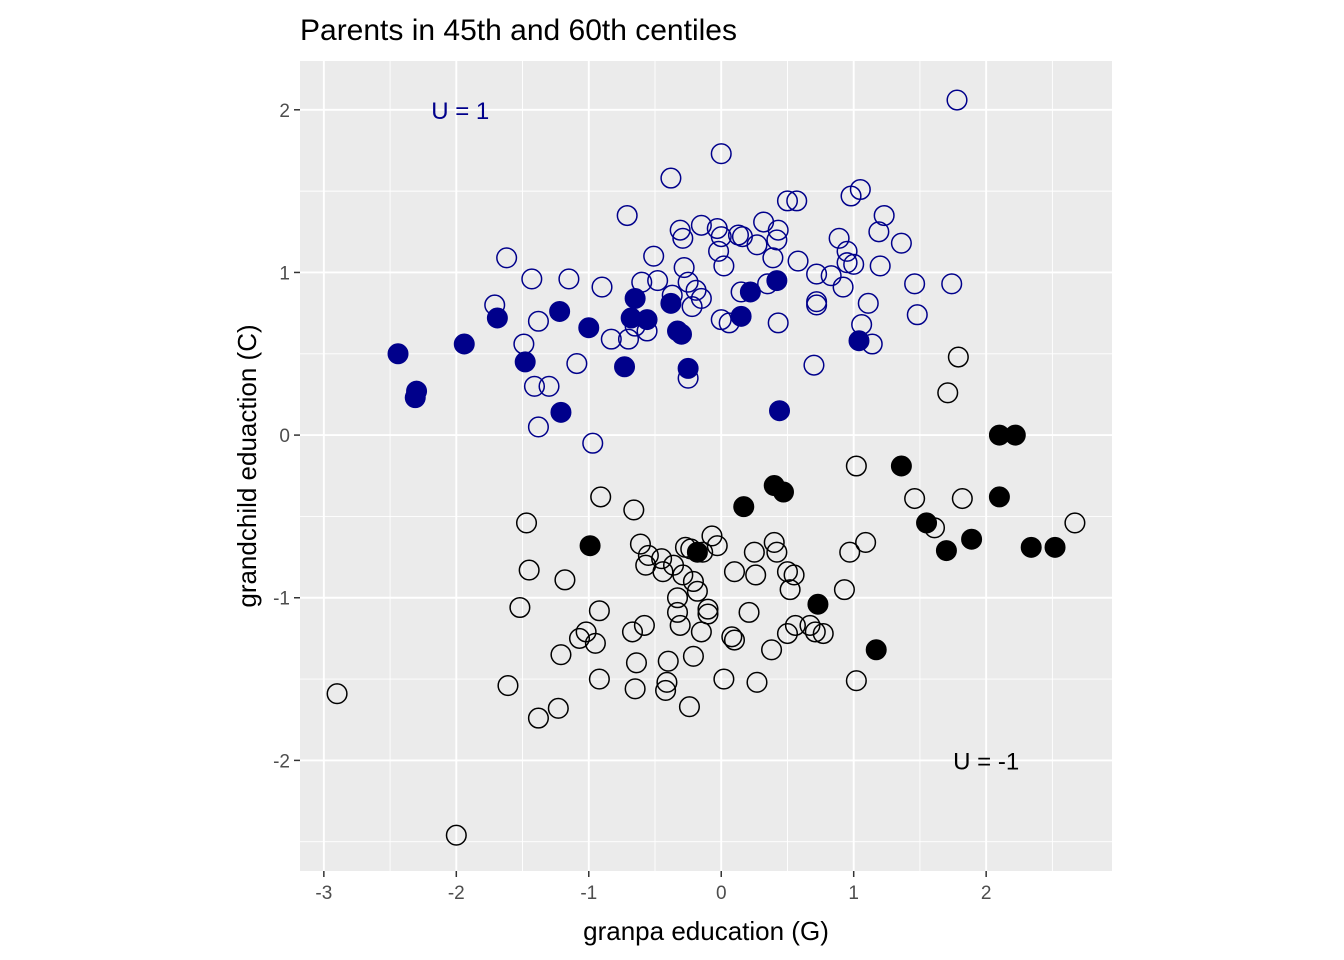 Image resolution: width=1344 pixels, height=960 pixels. I want to click on annotation-label: U = 1, so click(460, 111).